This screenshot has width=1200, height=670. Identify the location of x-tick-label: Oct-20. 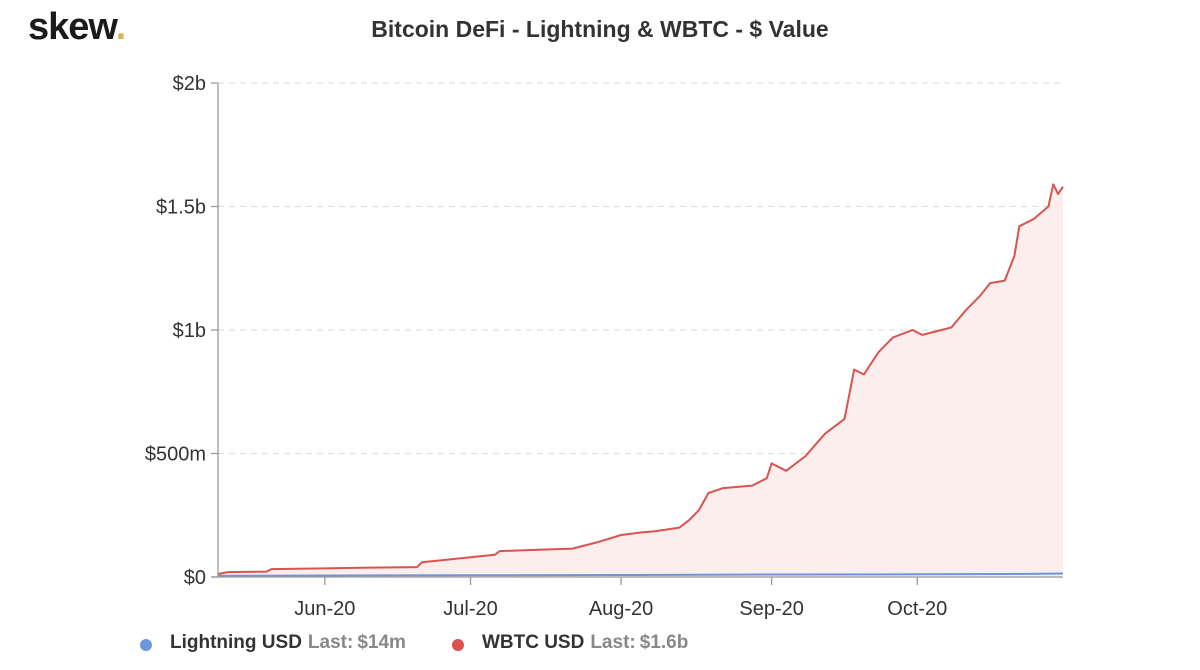
(917, 609).